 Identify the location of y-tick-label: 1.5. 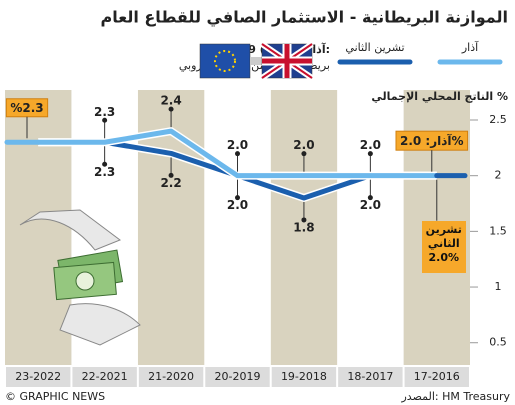
(498, 230).